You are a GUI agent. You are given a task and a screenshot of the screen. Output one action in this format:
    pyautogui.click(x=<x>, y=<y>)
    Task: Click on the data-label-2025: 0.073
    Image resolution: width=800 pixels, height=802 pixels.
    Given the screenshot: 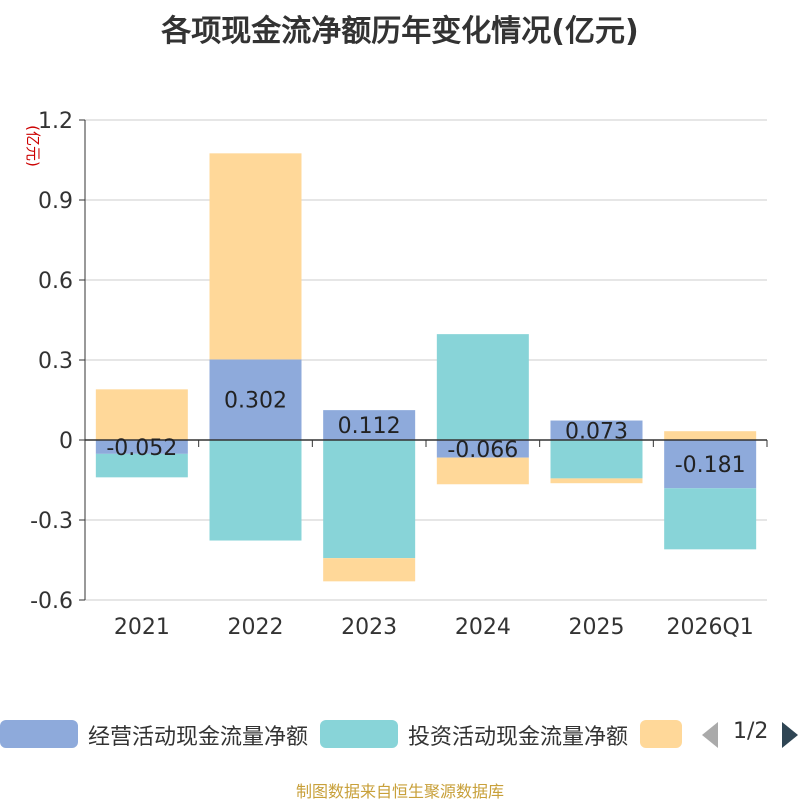 What is the action you would take?
    pyautogui.click(x=596, y=431)
    